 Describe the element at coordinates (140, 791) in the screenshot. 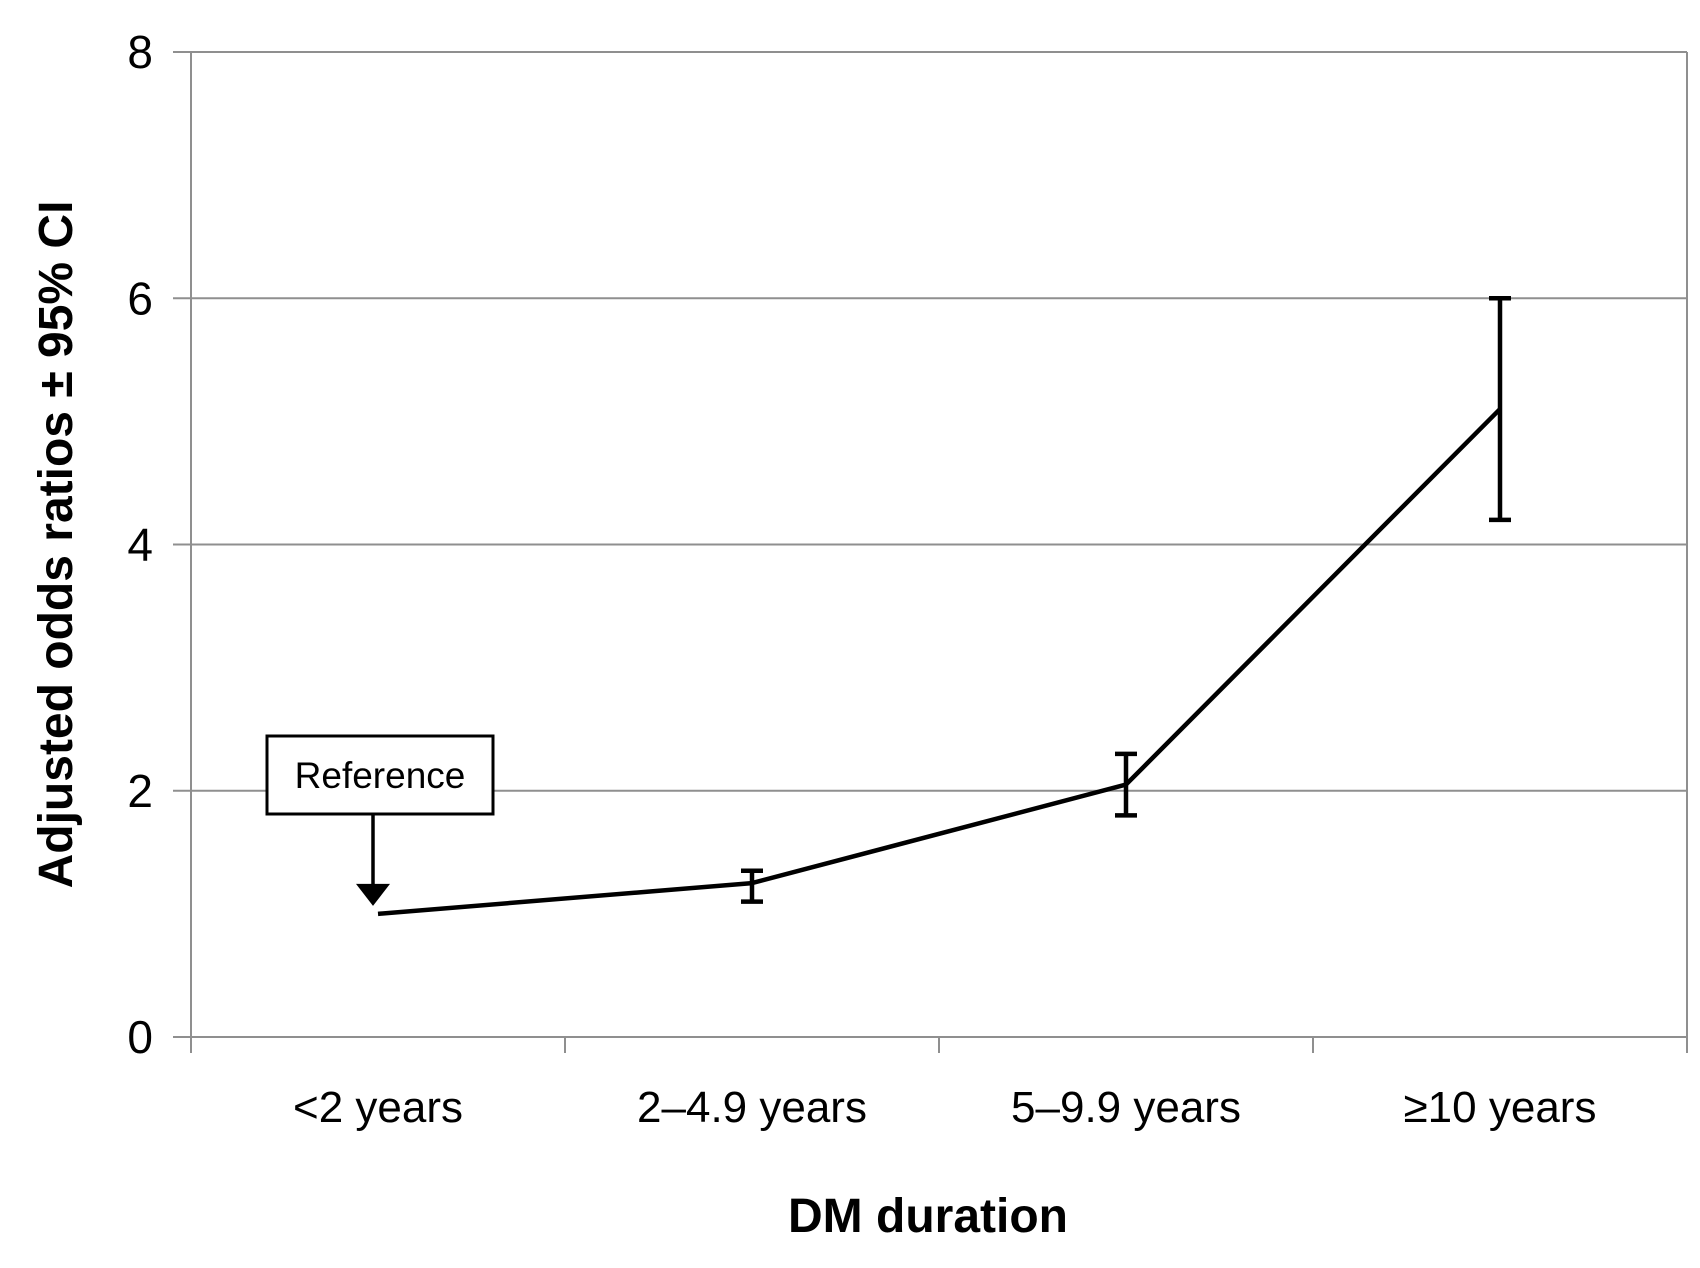

I see `y-tick-label: 2` at that location.